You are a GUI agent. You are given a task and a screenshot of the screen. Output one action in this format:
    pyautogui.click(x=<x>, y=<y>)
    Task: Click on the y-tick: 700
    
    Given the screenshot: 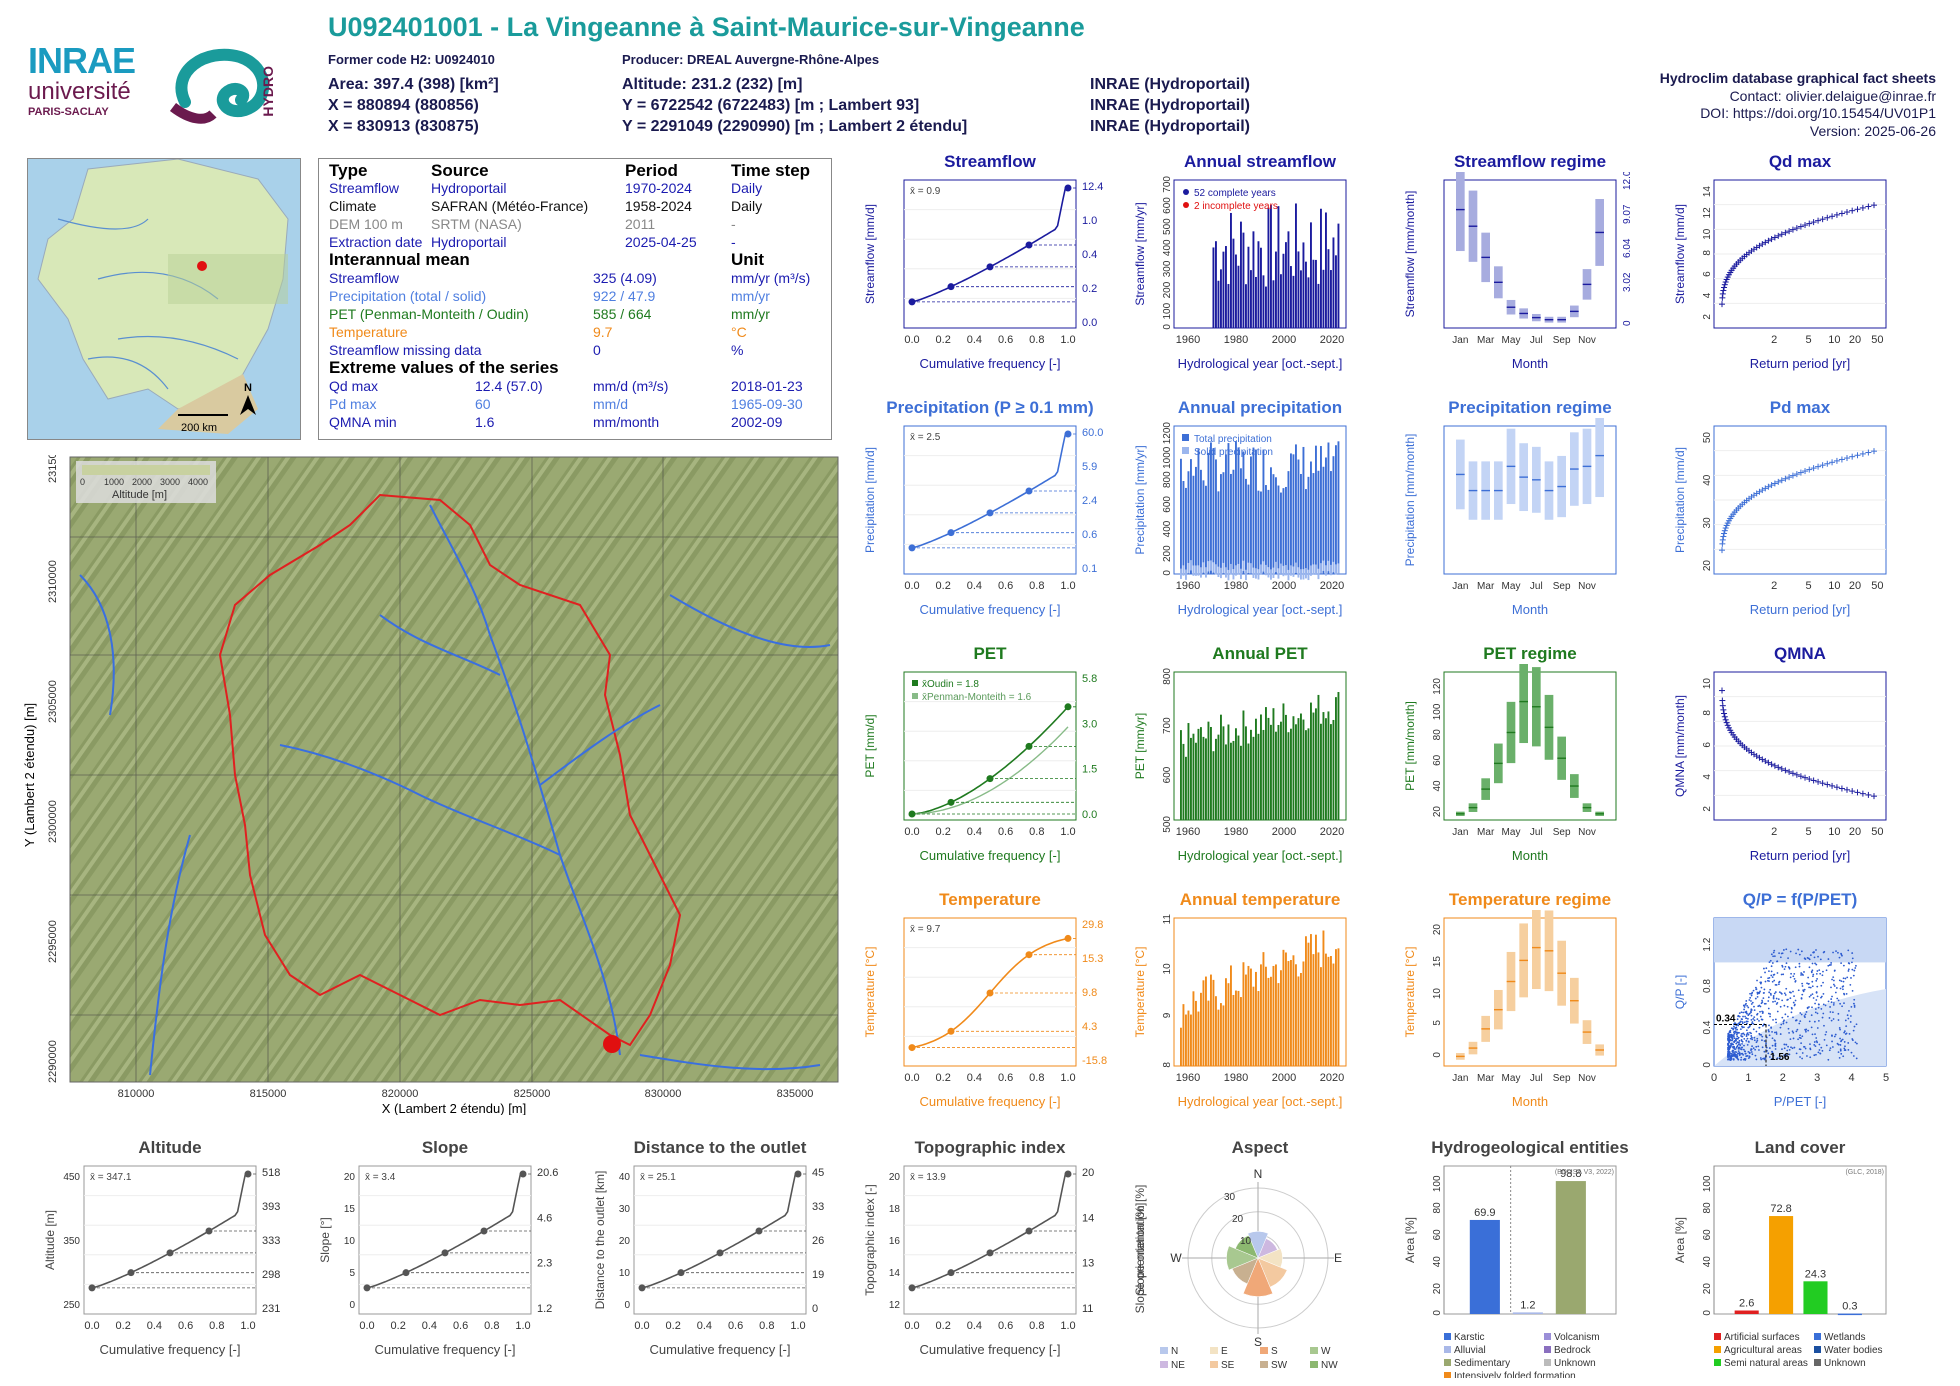 What is the action you would take?
    pyautogui.click(x=1167, y=725)
    